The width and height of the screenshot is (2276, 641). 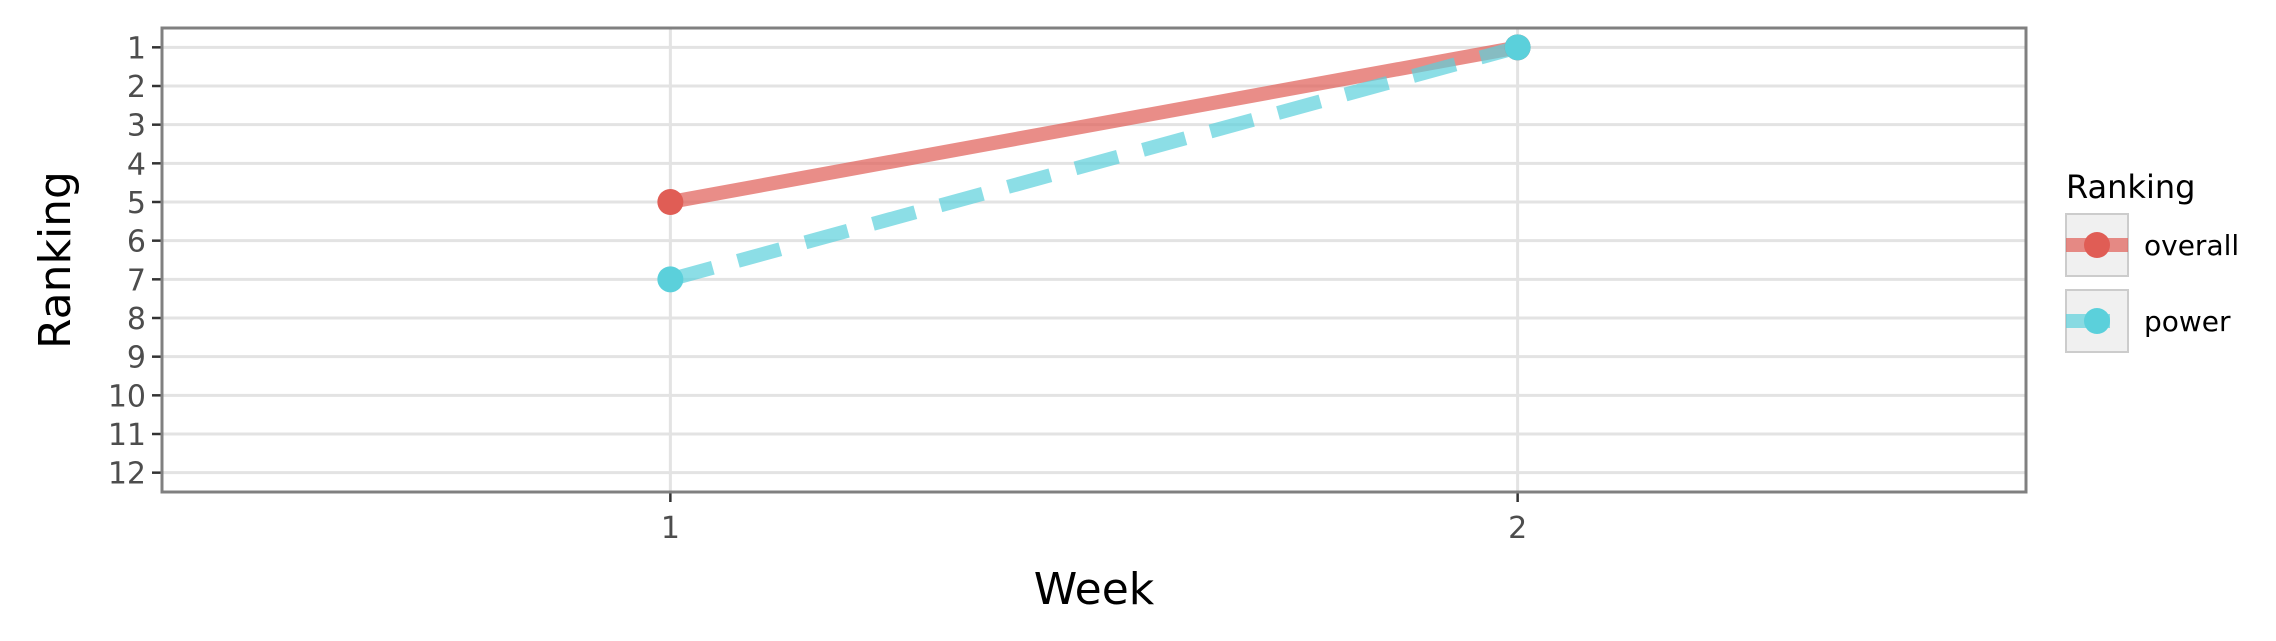 What do you see at coordinates (136, 87) in the screenshot?
I see `y-tick-label: 2` at bounding box center [136, 87].